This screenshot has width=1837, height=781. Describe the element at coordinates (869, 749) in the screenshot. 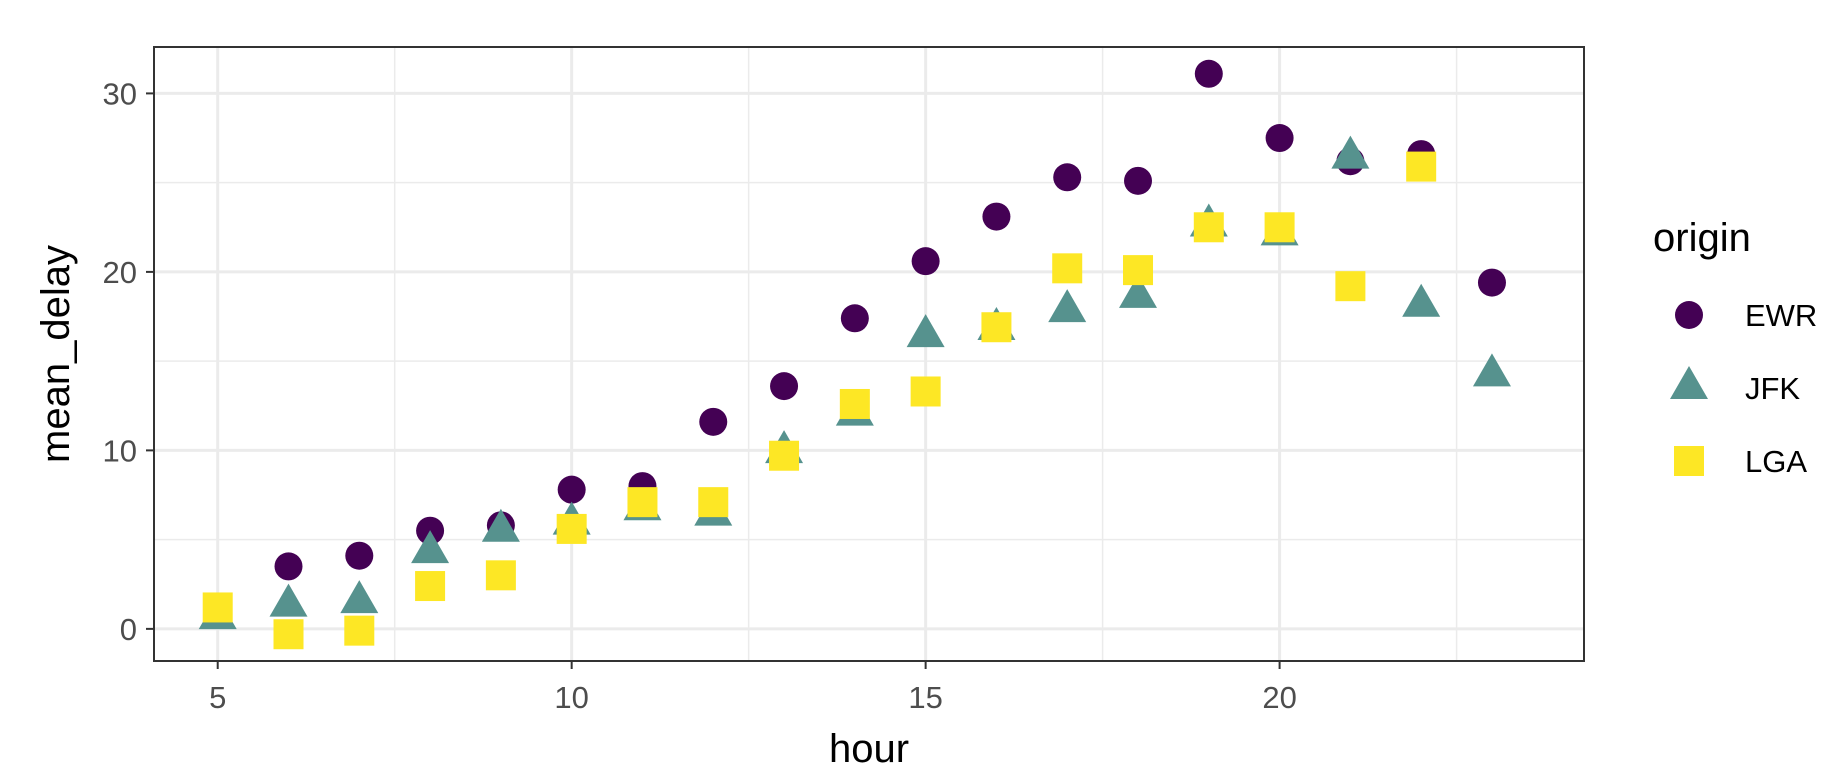

I see `x-axis-title: hour` at that location.